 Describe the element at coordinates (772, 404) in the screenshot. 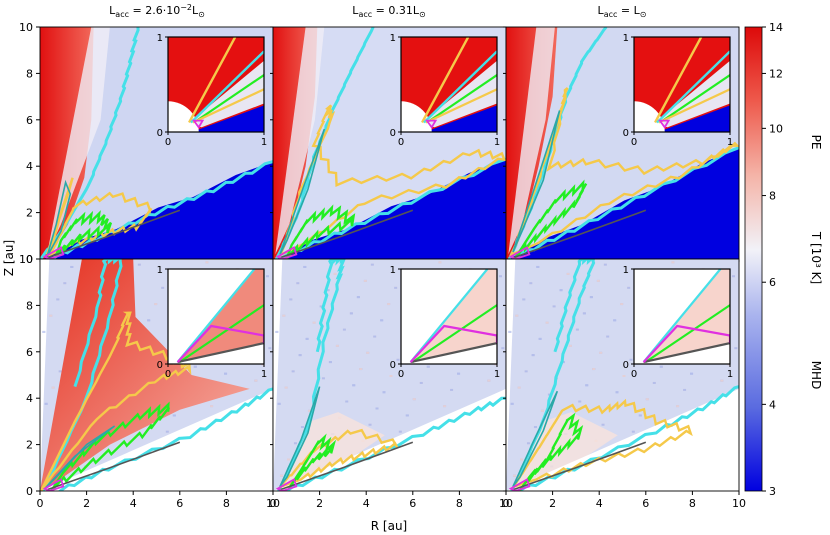

I see `colorbar-tick-label: 4` at that location.